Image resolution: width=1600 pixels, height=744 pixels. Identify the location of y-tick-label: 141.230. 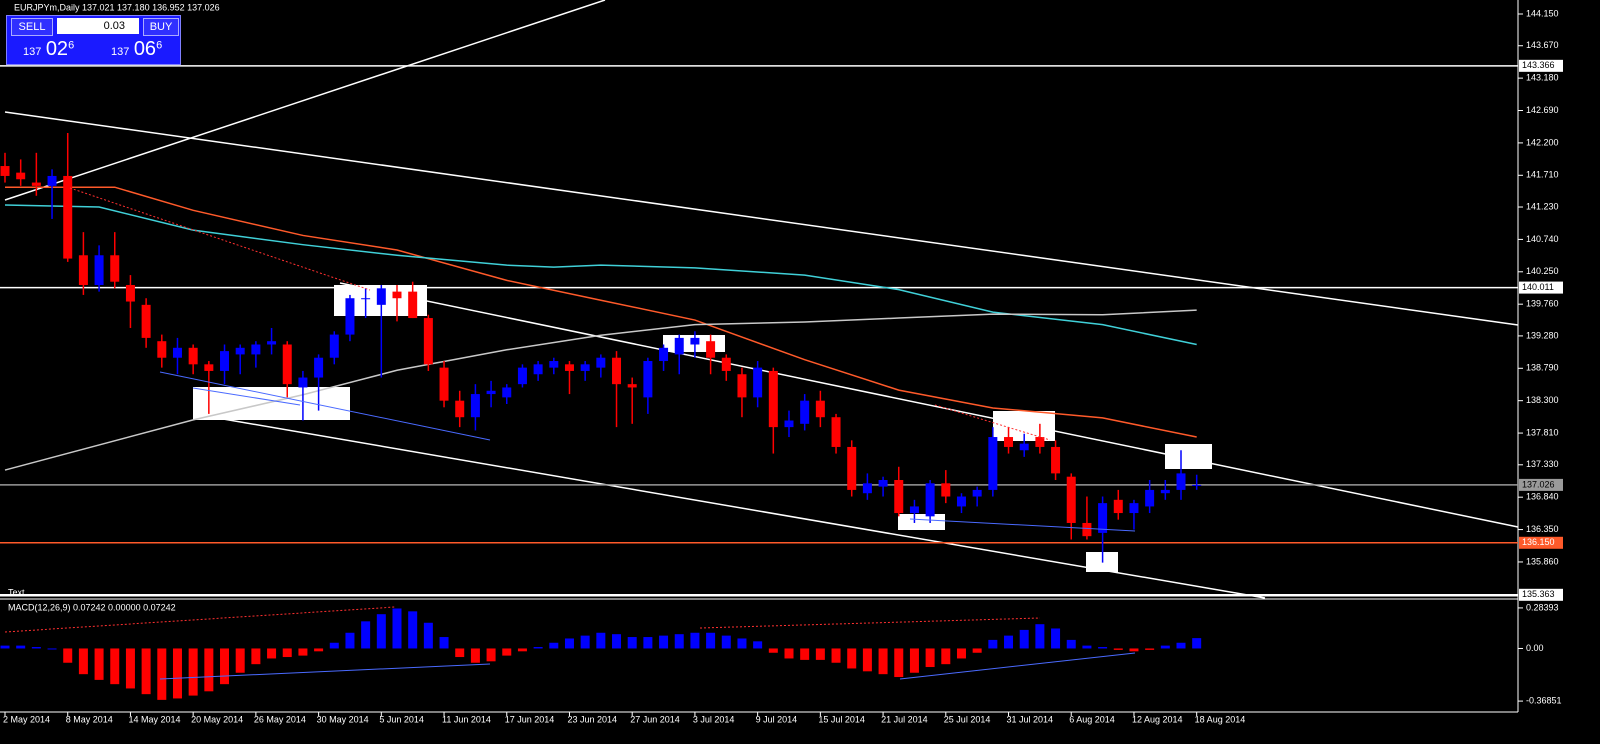
(1542, 206).